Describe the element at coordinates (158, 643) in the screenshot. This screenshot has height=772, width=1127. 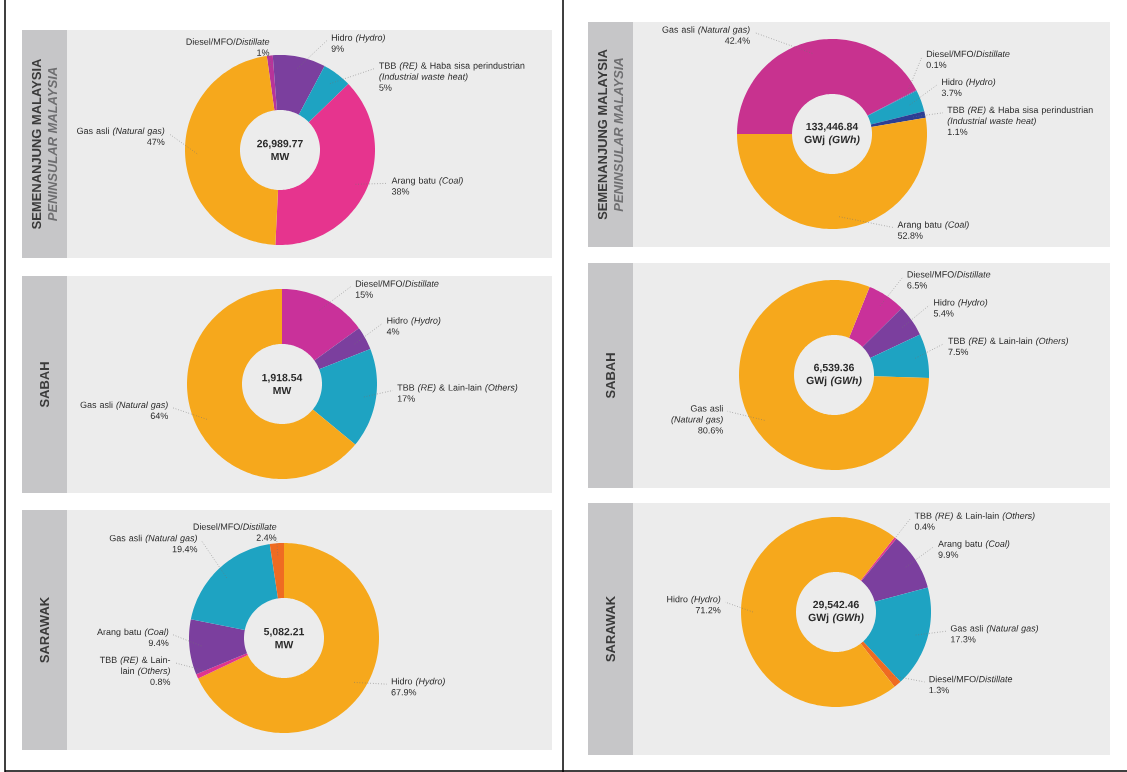
I see `data-label: 9.4%` at that location.